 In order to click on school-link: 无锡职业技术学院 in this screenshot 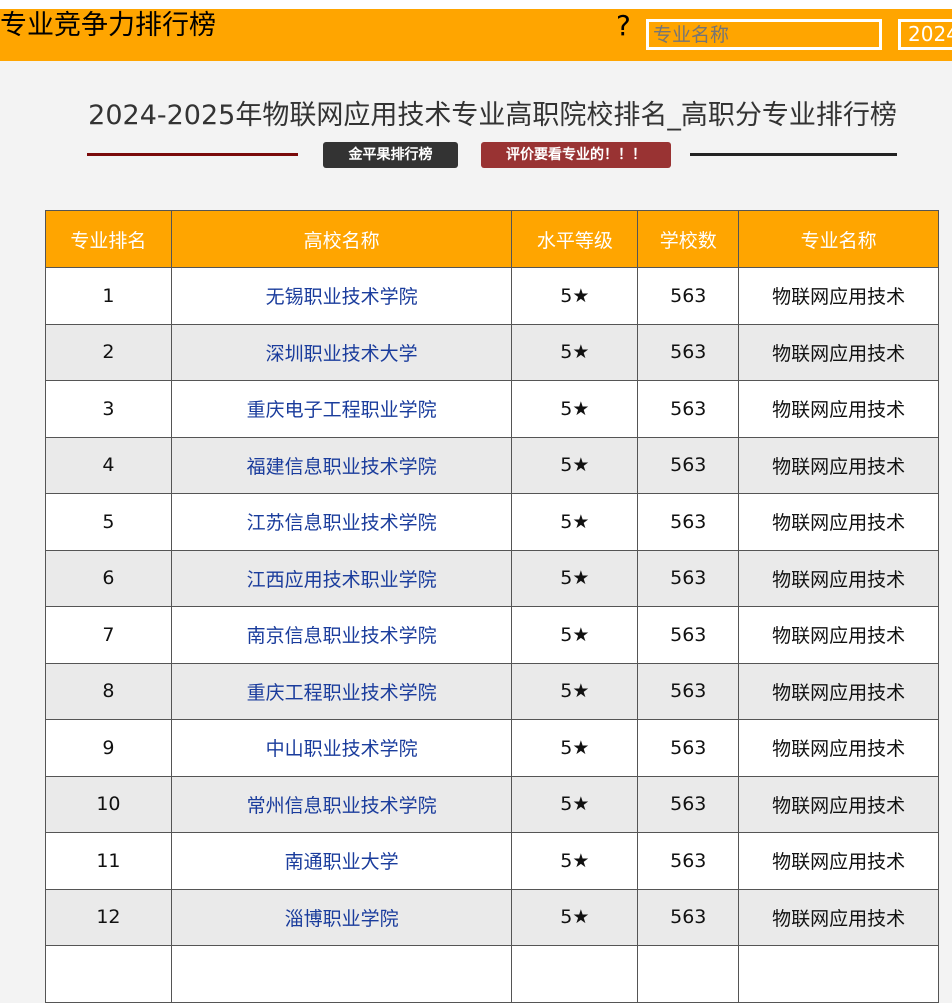, I will do `click(341, 296)`.